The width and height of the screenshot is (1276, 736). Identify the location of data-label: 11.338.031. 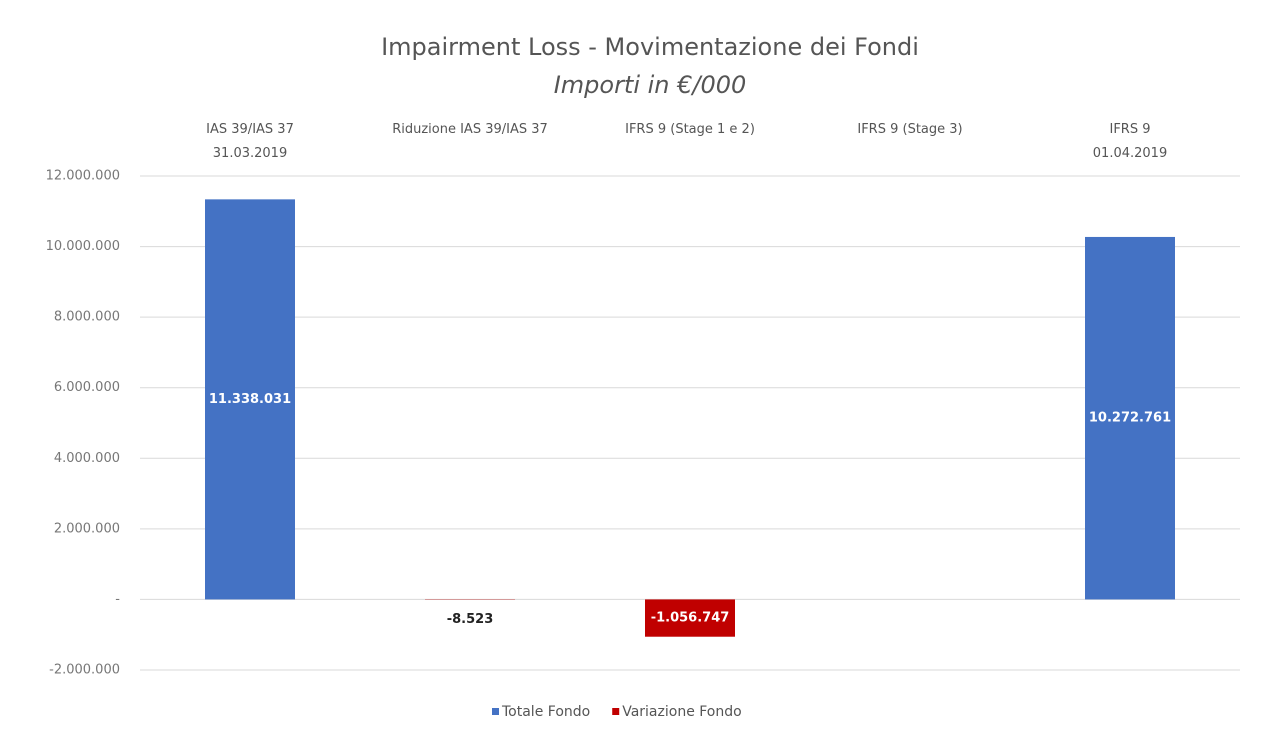
(250, 399).